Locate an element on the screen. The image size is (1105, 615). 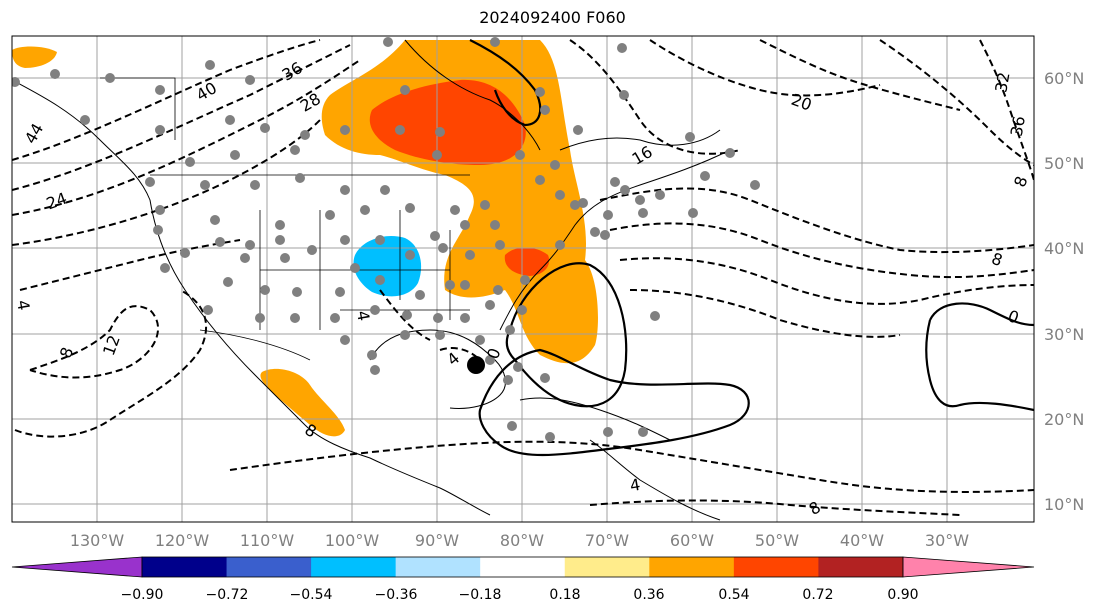
colorbar-tick-label: 0.18 is located at coordinates (564, 595).